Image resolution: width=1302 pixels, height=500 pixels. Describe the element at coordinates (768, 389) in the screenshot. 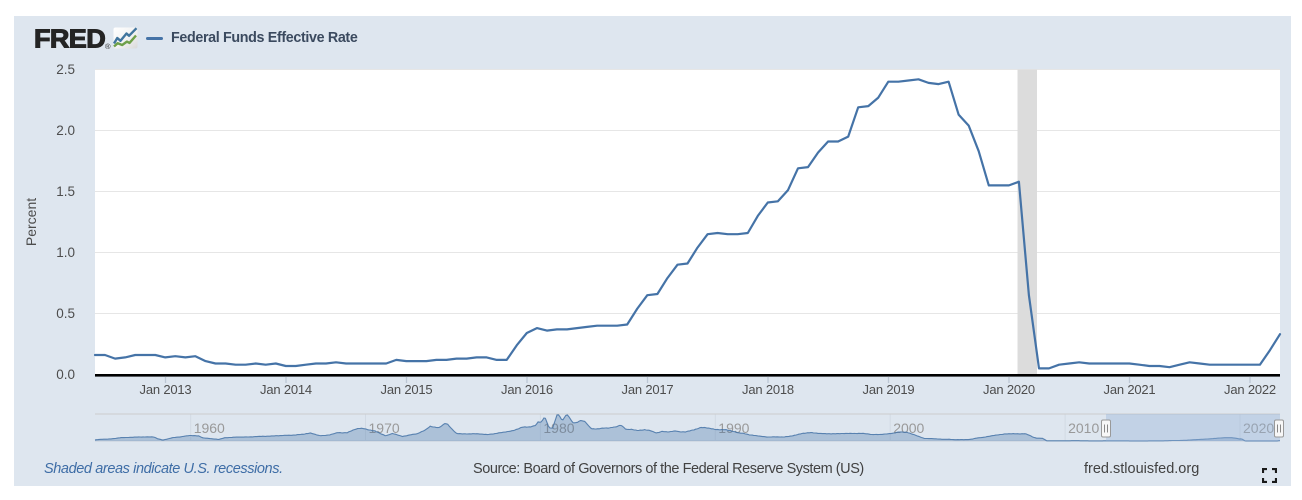

I see `svg-text: Jan 2018` at that location.